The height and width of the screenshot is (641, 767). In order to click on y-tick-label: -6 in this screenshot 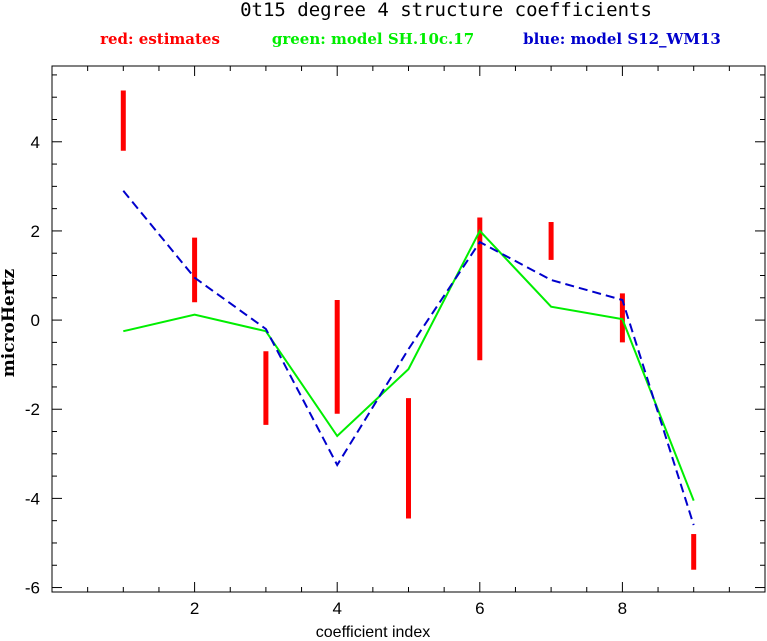, I will do `click(32, 588)`.